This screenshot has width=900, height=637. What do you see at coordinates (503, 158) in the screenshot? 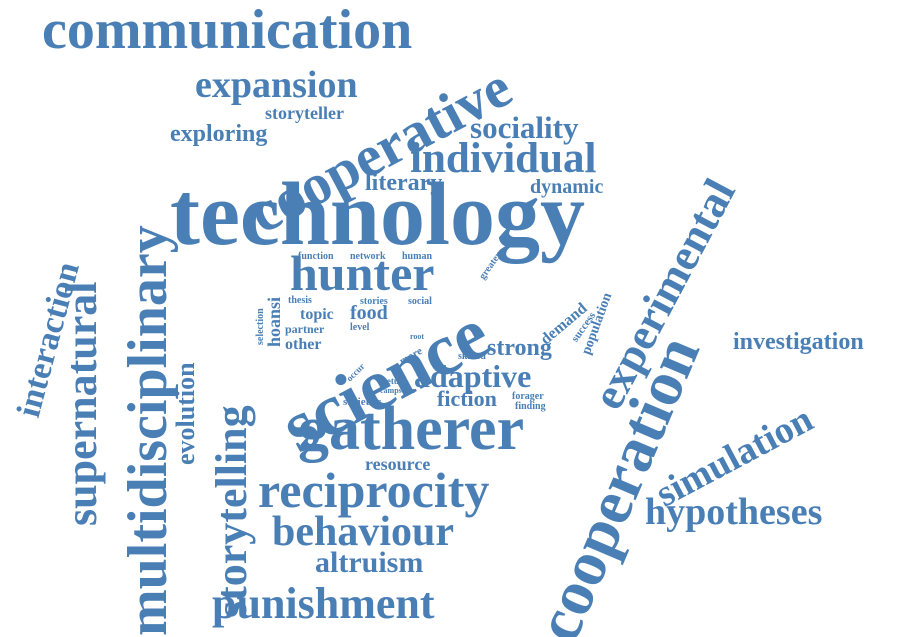
I see `word: individual` at bounding box center [503, 158].